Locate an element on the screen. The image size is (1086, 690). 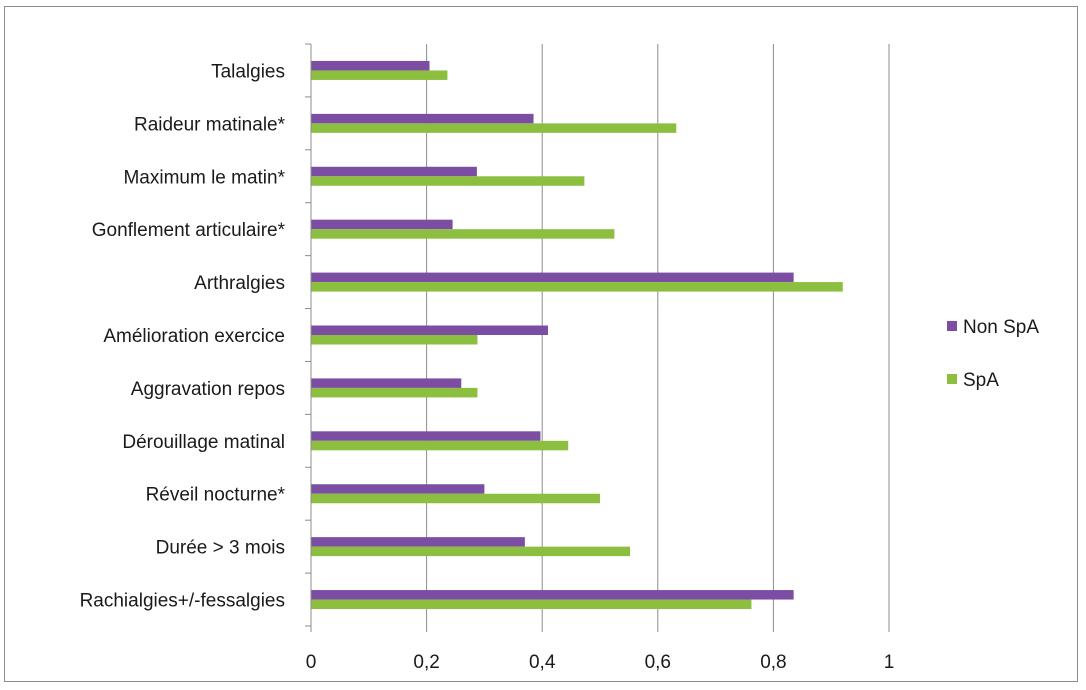
category-label: Talalgies is located at coordinates (248, 71).